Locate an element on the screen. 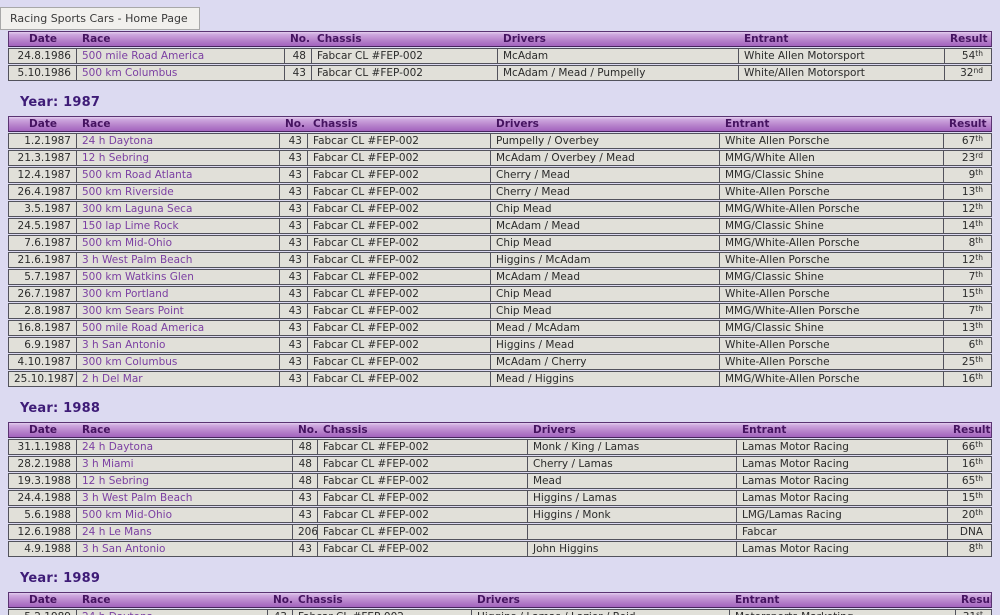  cell-entrant: MMG/White-Allen Porsche is located at coordinates (832, 379).